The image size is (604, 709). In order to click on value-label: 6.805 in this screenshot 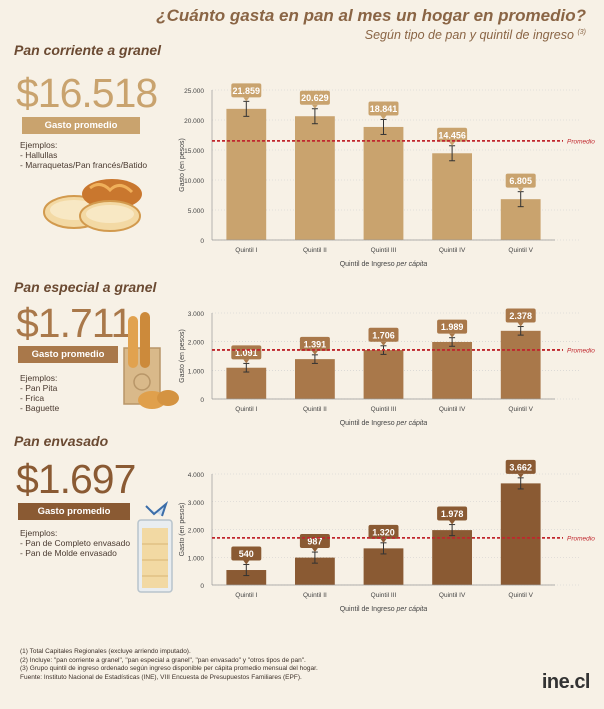, I will do `click(520, 181)`.